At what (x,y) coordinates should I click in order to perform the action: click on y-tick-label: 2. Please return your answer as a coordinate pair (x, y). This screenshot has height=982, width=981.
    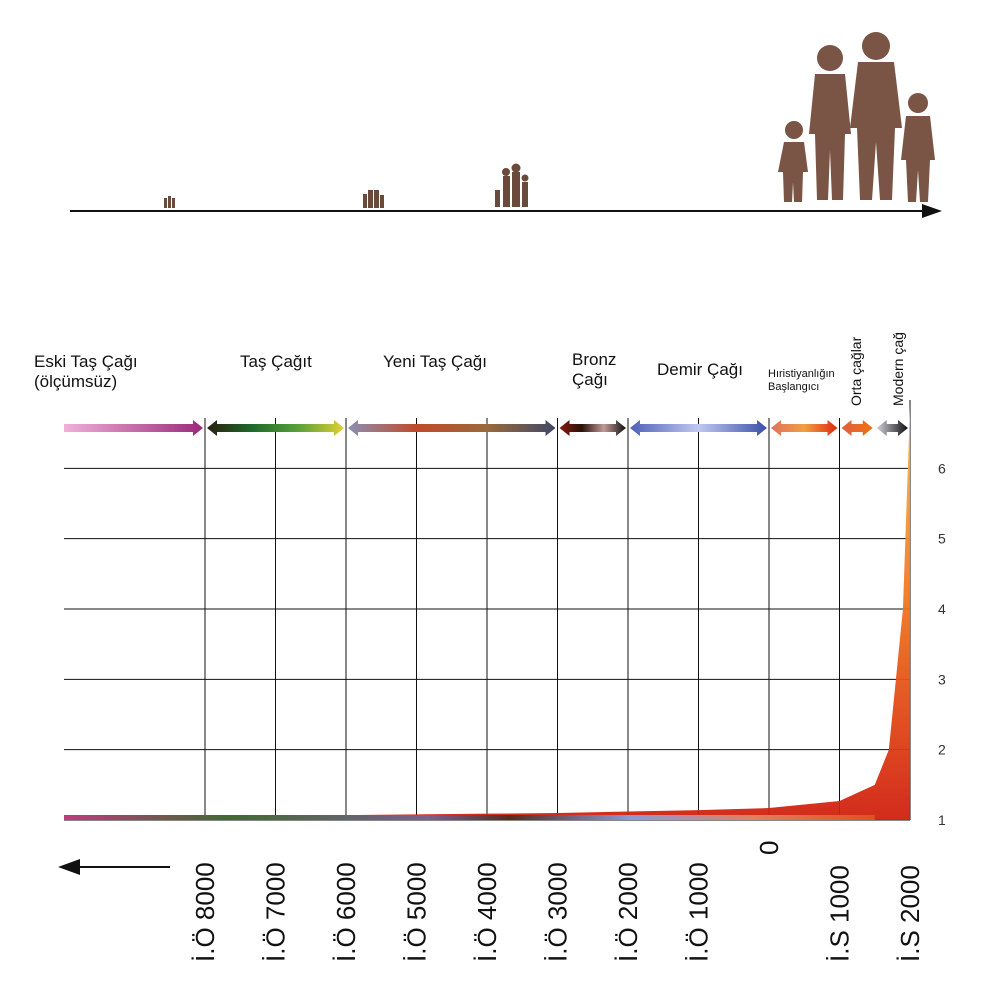
    Looking at the image, I should click on (942, 750).